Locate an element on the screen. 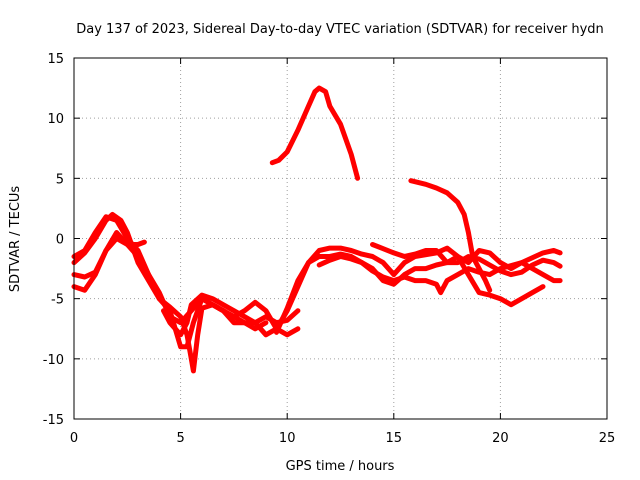 This screenshot has height=480, width=640. y-tick-label: -10 is located at coordinates (53, 360).